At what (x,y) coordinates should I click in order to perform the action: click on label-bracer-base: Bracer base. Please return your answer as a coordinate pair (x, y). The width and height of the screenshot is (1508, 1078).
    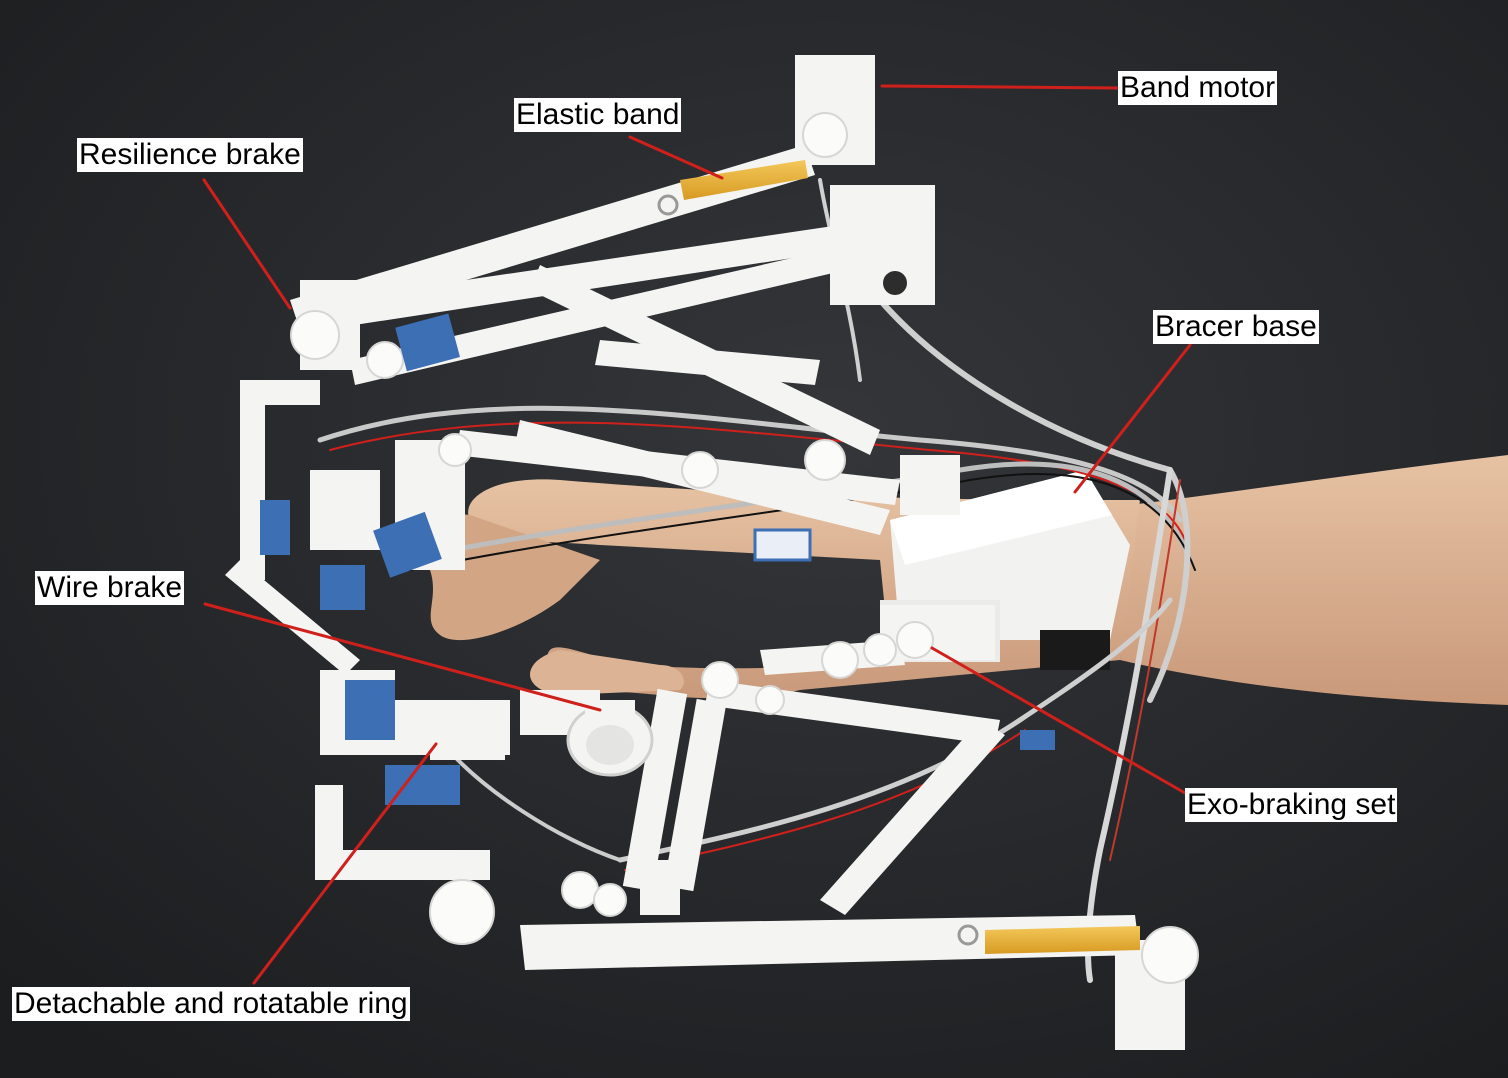
    Looking at the image, I should click on (1236, 327).